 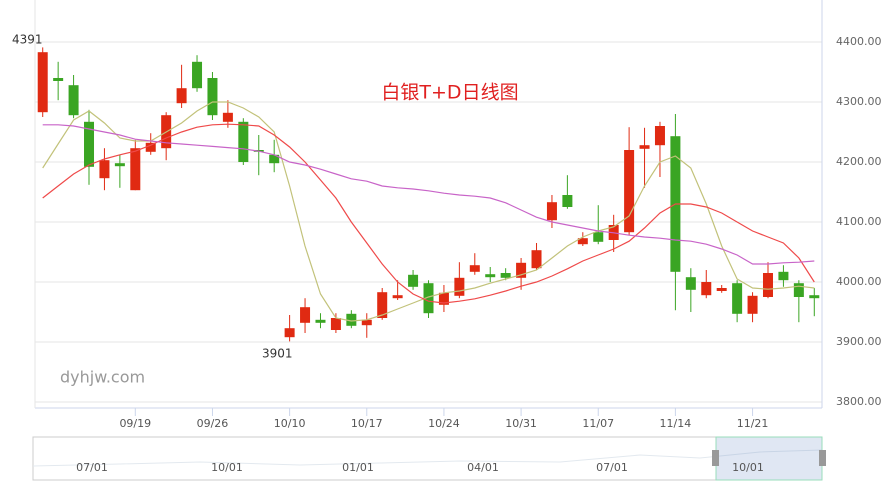 I want to click on x-tick-label: 11/14, so click(x=676, y=423).